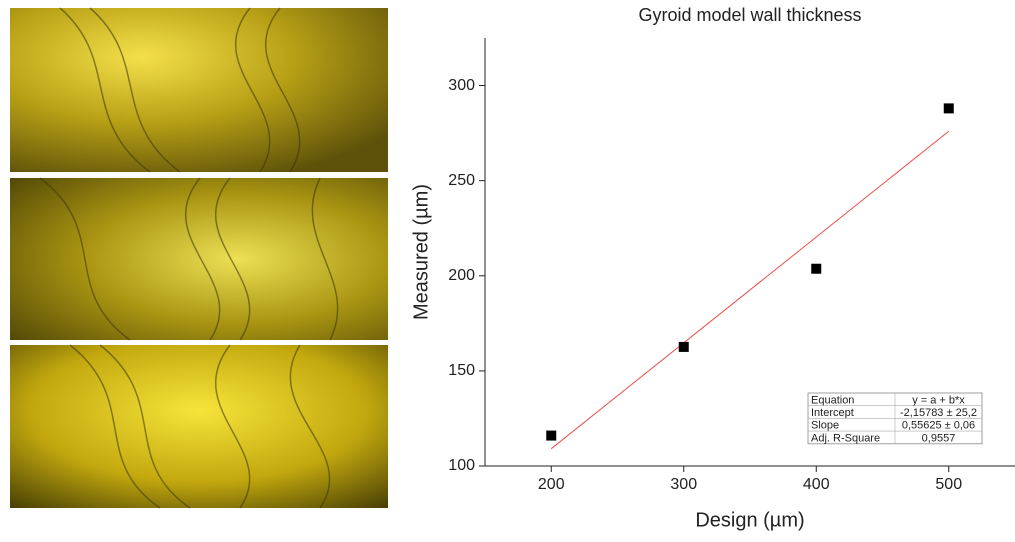 This screenshot has width=1015, height=542. Describe the element at coordinates (948, 484) in the screenshot. I see `x-tick-label: 500` at that location.